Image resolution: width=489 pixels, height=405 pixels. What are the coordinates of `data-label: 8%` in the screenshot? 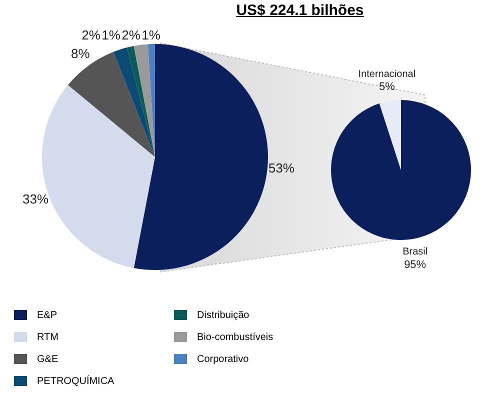 It's located at (80, 53).